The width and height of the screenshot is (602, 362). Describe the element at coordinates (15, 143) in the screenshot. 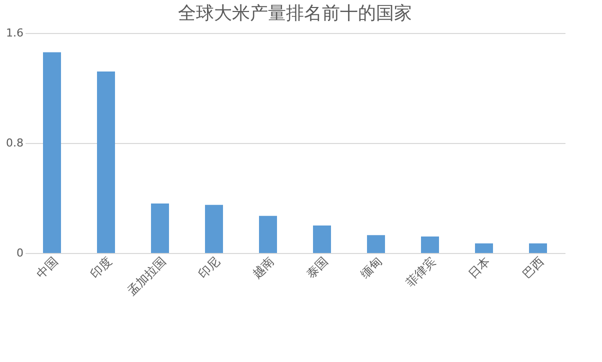

I see `y-tick-label: 0.8` at that location.